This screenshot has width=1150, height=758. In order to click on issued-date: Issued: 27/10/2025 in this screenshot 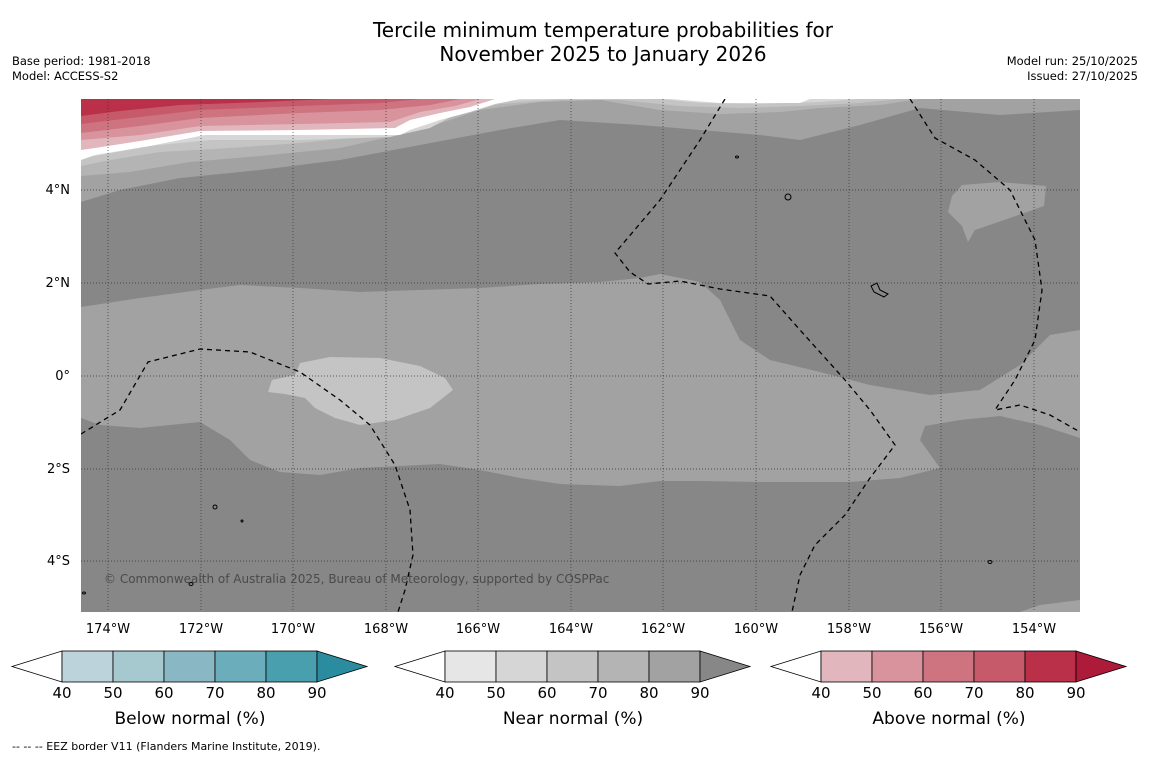, I will do `click(1082, 76)`.